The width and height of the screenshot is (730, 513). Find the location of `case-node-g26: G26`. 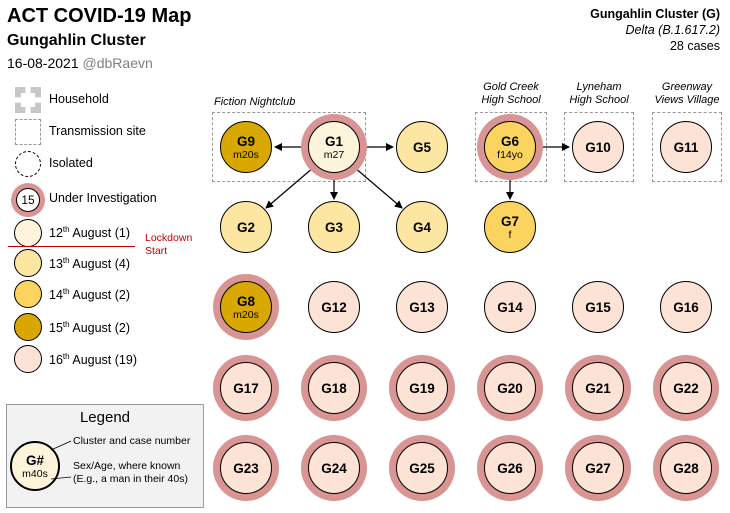

case-node-g26: G26 is located at coordinates (510, 468).